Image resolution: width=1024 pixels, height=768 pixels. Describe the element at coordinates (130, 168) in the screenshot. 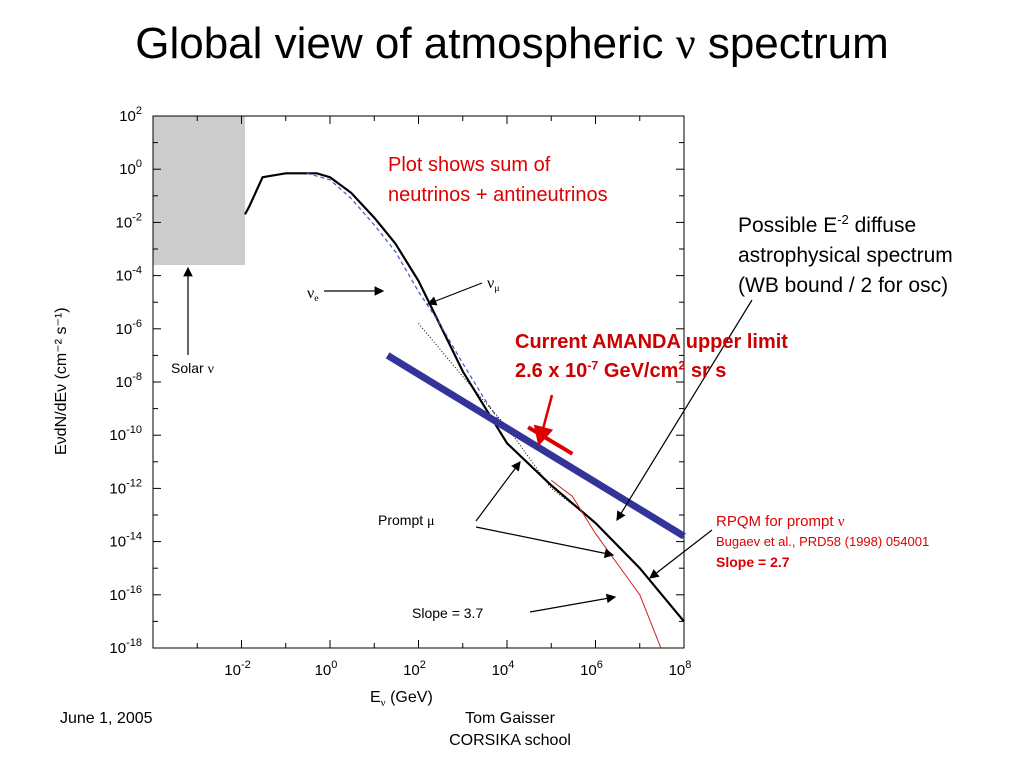

I see `y-tick-label: 10⁰` at that location.